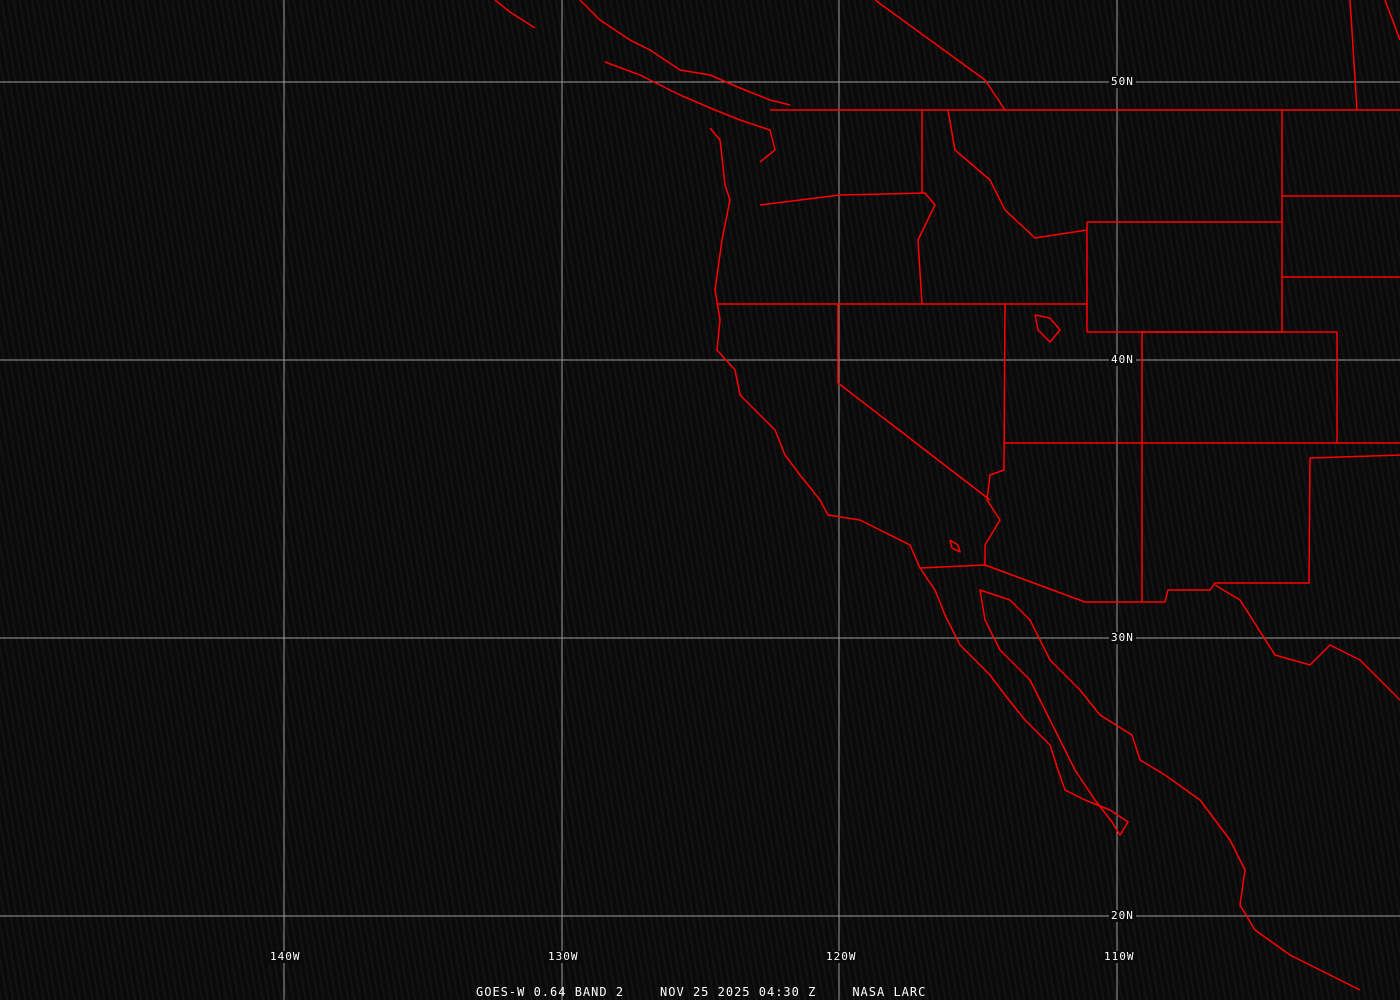  What do you see at coordinates (940, 55) in the screenshot?
I see `bc-alberta-border` at bounding box center [940, 55].